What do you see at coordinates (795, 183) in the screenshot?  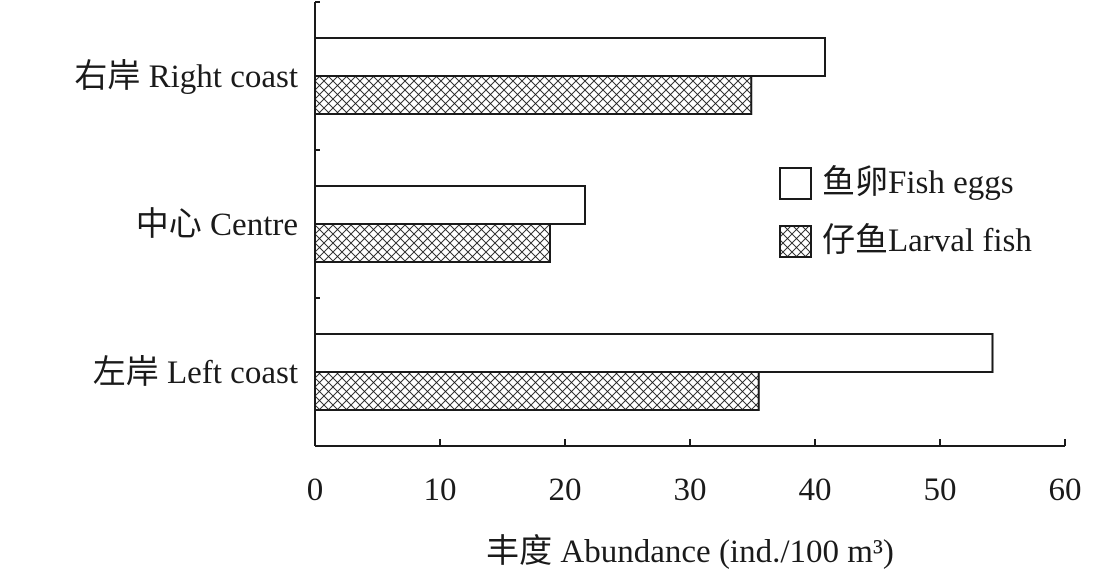 I see `legend-swatch-fish-eggs` at bounding box center [795, 183].